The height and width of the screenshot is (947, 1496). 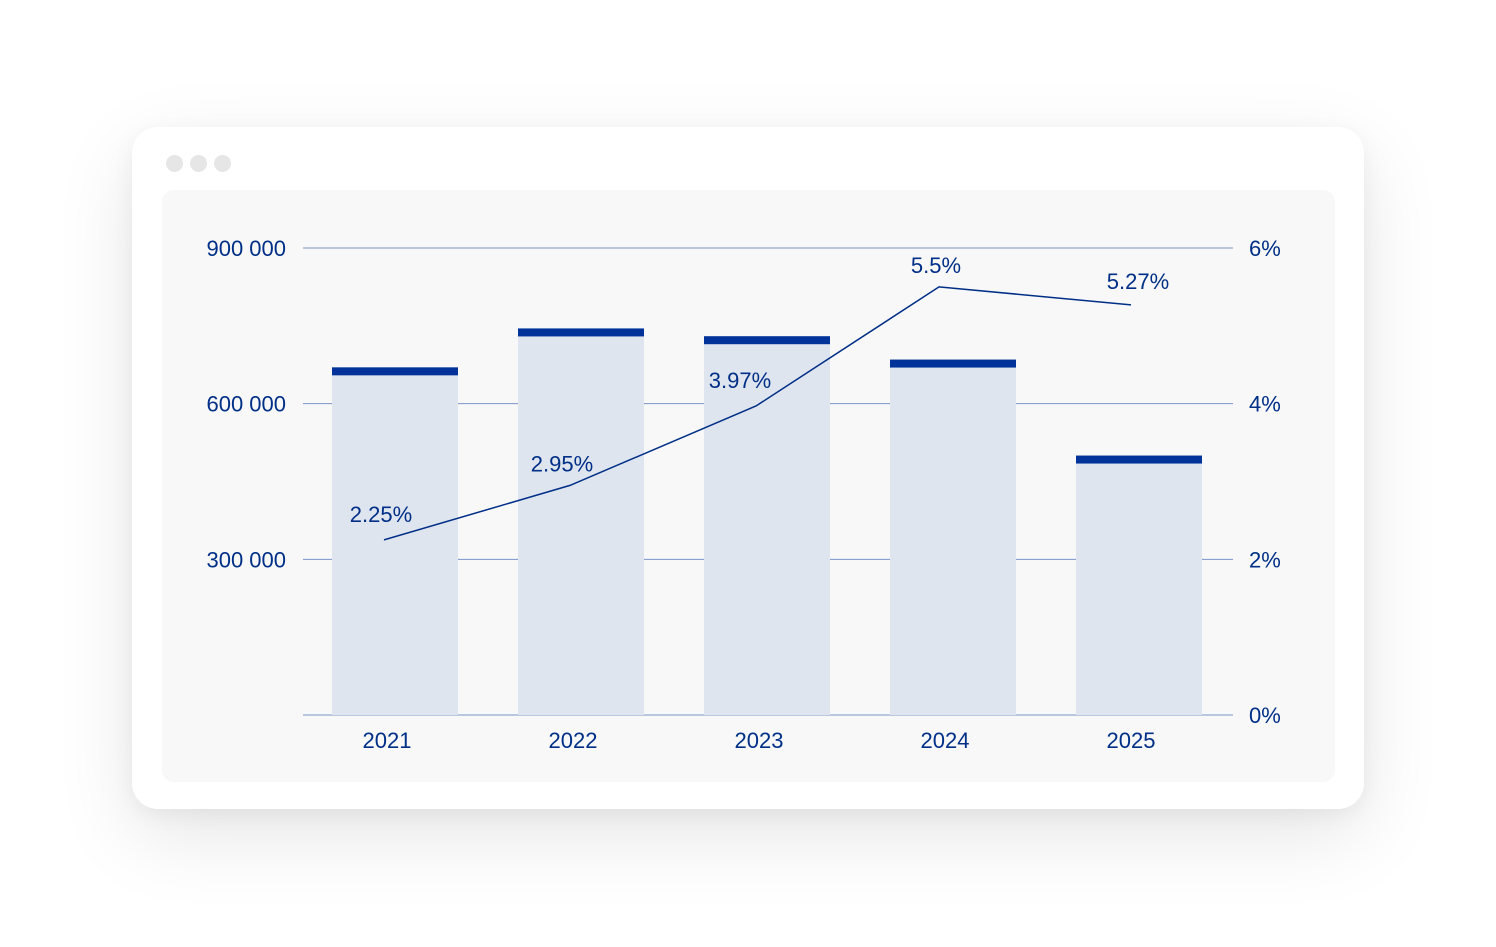 I want to click on rate-data-label: 3.97%, so click(x=740, y=380).